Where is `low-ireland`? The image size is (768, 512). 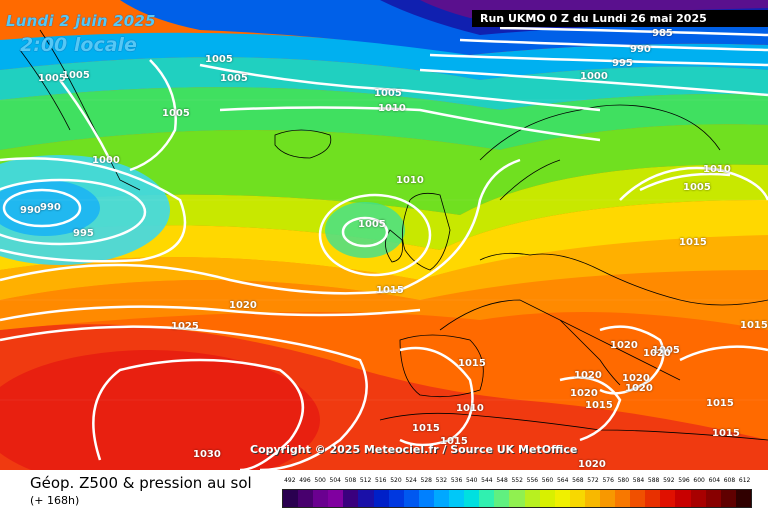 low-ireland is located at coordinates (365, 230).